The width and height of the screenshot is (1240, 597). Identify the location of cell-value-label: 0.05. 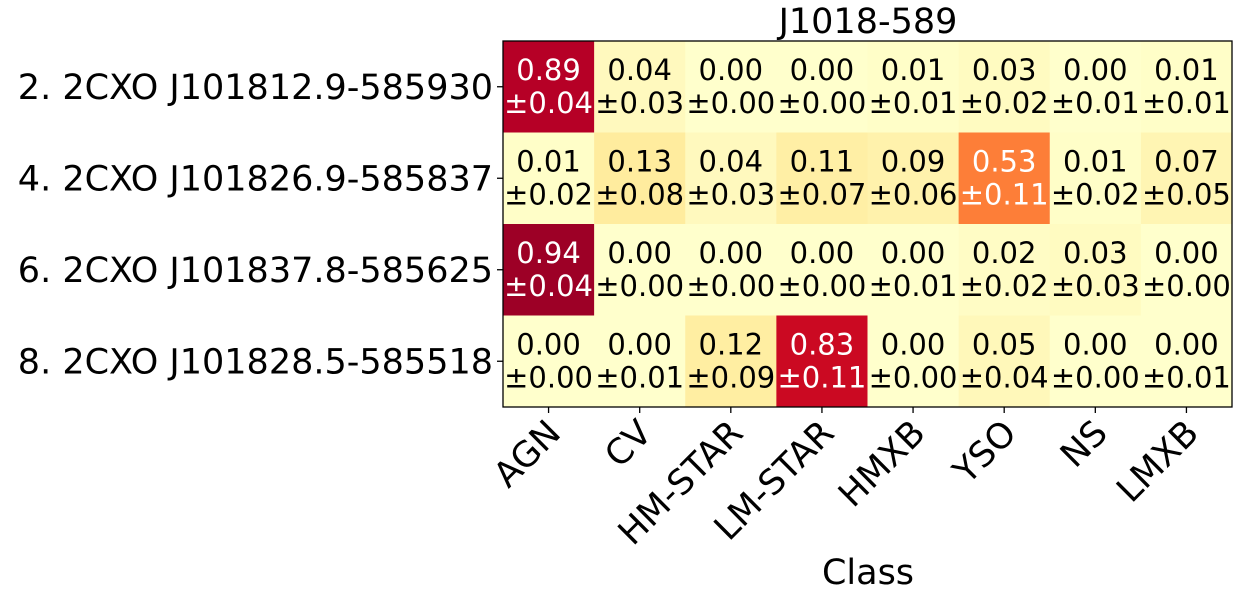
(1004, 345).